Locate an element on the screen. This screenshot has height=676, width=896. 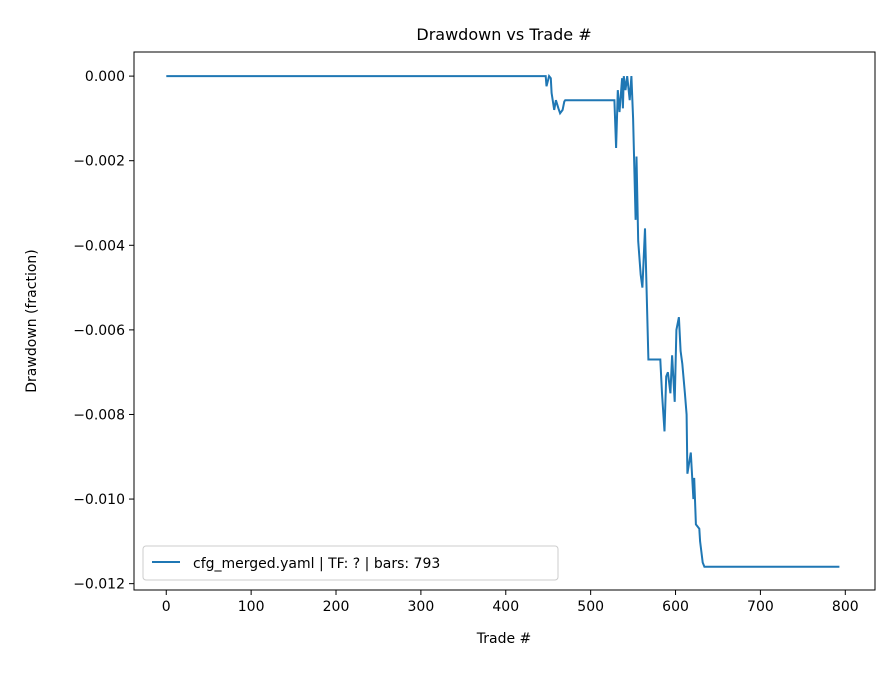
x-tick-label: 500 is located at coordinates (590, 607).